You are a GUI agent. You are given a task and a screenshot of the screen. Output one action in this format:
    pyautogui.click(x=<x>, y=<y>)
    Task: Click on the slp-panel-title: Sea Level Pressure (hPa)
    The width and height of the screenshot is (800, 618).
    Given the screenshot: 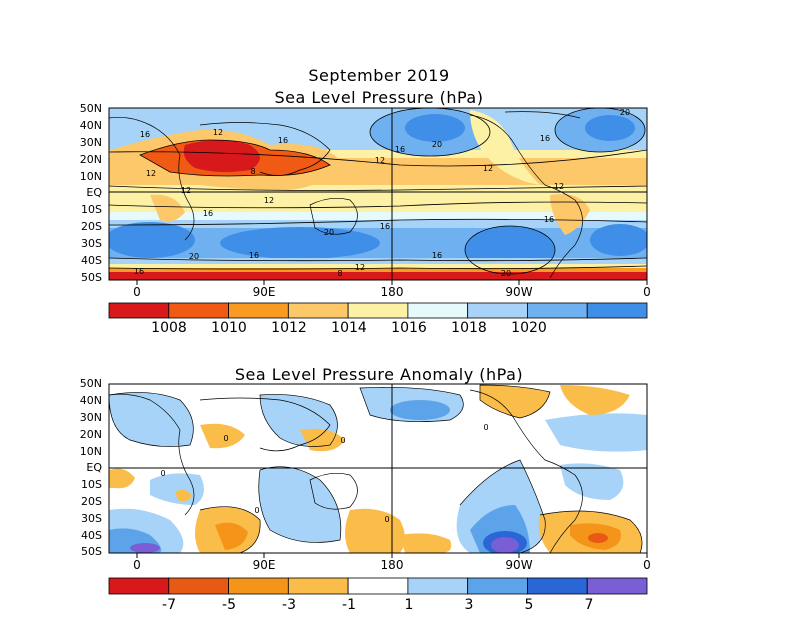 What is the action you would take?
    pyautogui.click(x=379, y=97)
    